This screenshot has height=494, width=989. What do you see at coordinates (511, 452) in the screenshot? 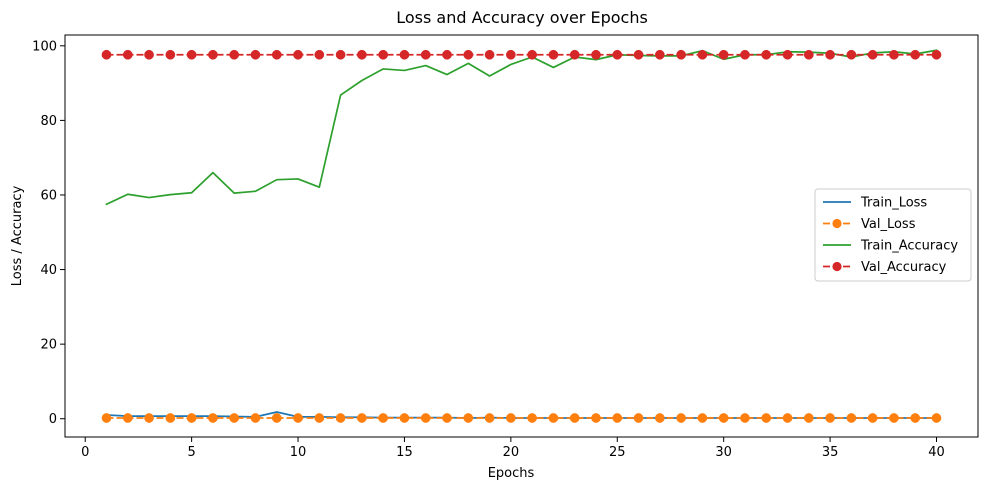
I see `x-tick-label: 20` at bounding box center [511, 452].